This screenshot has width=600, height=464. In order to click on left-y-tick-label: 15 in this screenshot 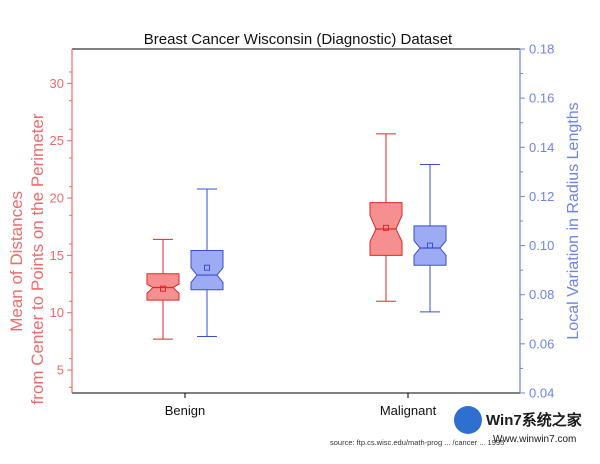, I will do `click(57, 255)`.